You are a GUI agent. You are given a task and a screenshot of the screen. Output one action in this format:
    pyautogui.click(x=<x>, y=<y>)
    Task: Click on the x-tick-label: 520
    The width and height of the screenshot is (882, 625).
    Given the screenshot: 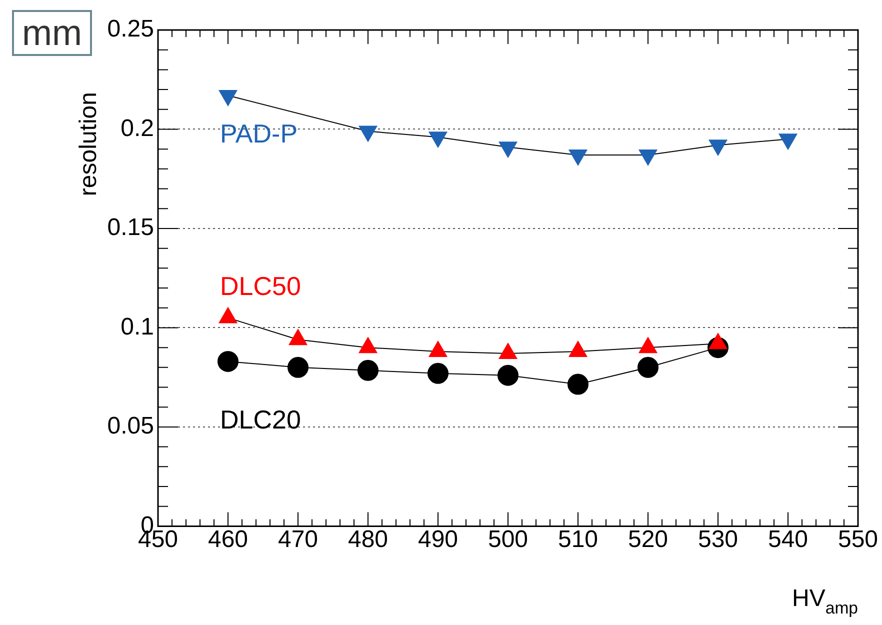 What is the action you would take?
    pyautogui.click(x=648, y=540)
    